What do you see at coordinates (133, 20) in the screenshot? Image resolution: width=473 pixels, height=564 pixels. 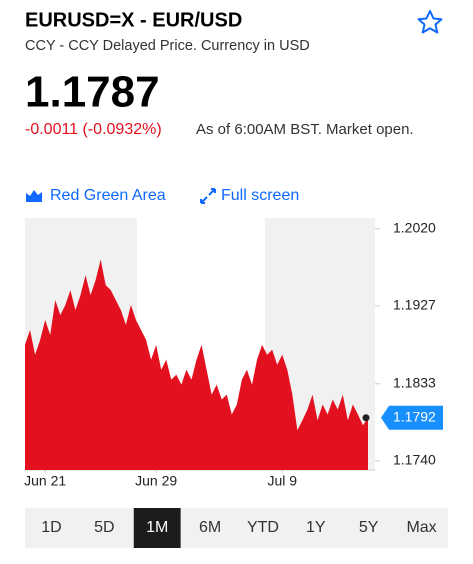 I see `ticker-title: EURUSD=X - EUR/USD` at bounding box center [133, 20].